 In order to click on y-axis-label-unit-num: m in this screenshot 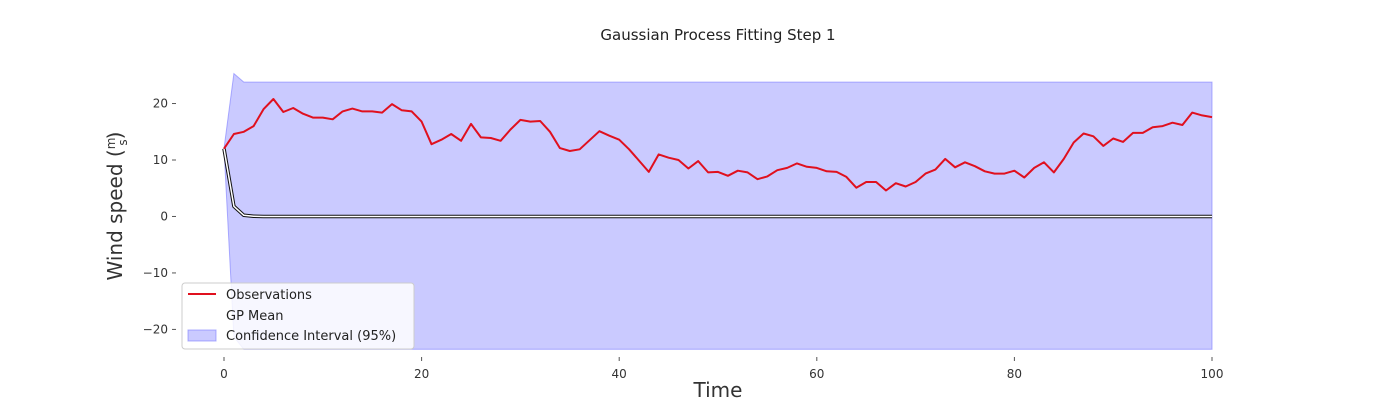, I will do `click(111, 144)`.